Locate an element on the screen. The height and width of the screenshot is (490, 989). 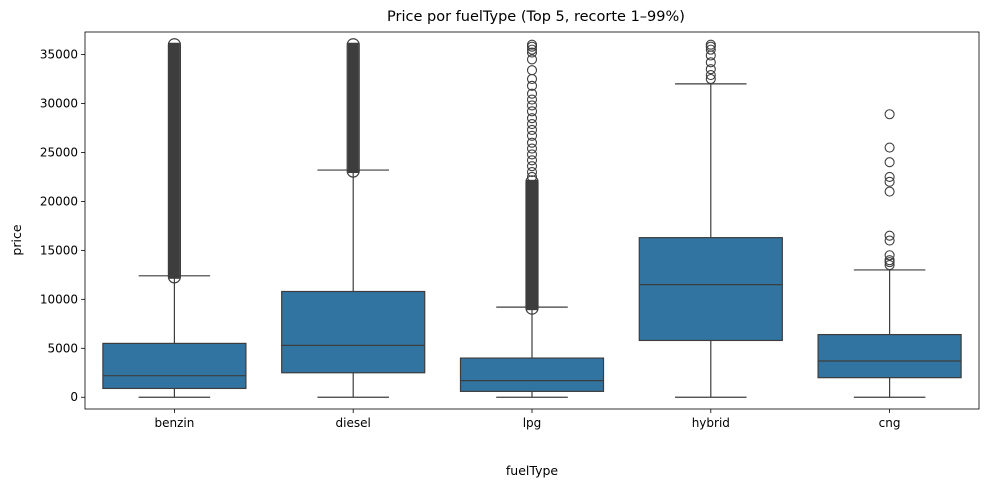
x-axis-title: fuelType is located at coordinates (532, 470).